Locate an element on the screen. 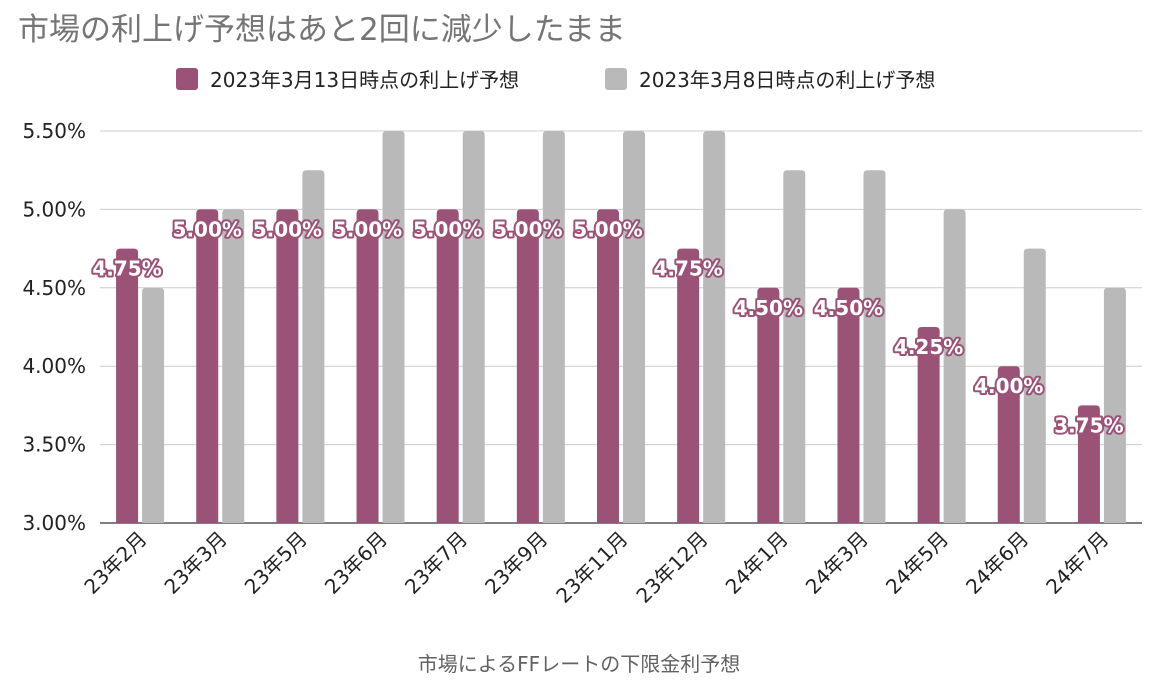  legend-item-series-1: 2023年3月13日時点の利上げ予想 is located at coordinates (347, 78).